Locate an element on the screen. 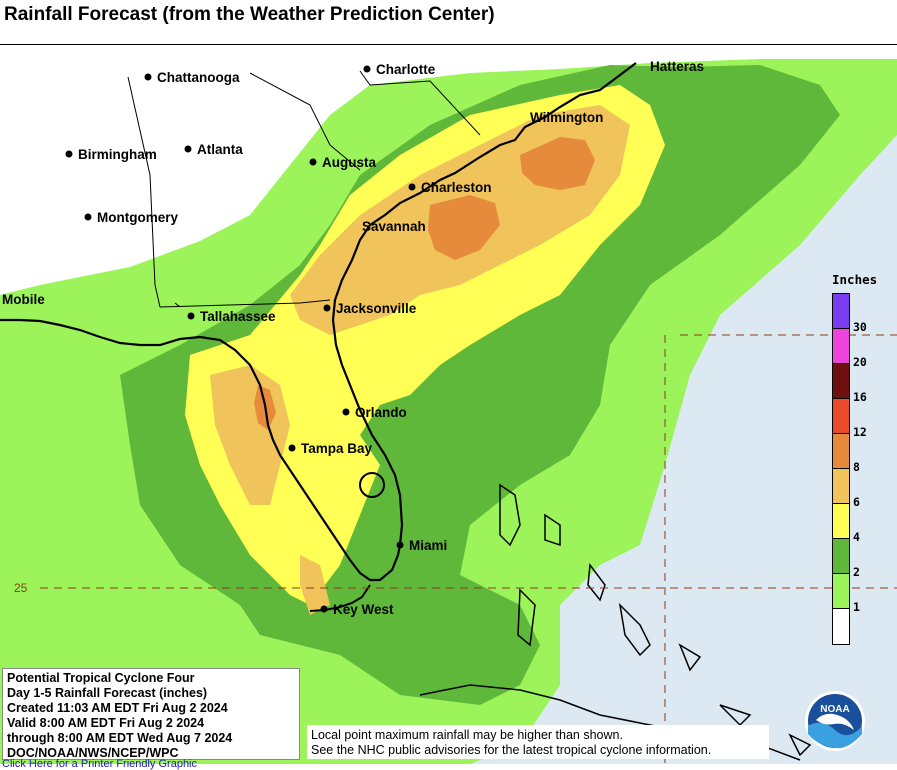 Image resolution: width=897 pixels, height=770 pixels. city-orlando: Orlando is located at coordinates (374, 412).